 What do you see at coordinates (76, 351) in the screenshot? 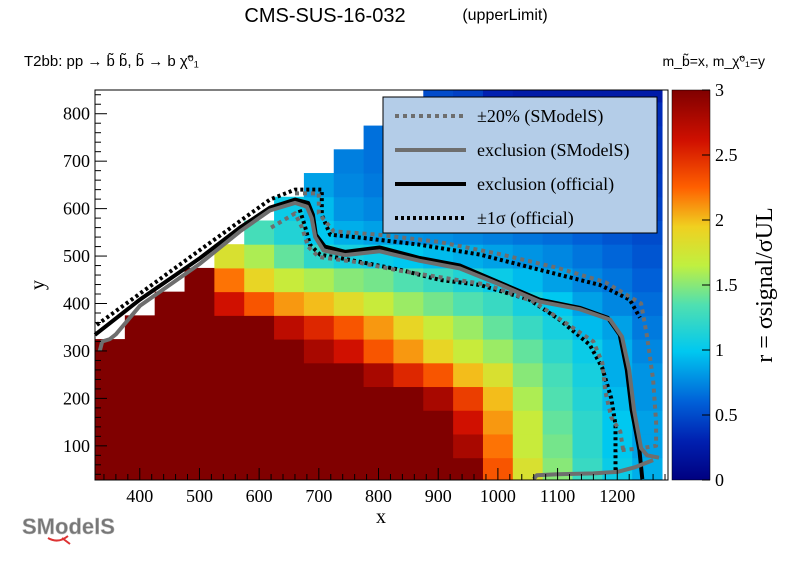
I see `y-tick-label: 300` at bounding box center [76, 351].